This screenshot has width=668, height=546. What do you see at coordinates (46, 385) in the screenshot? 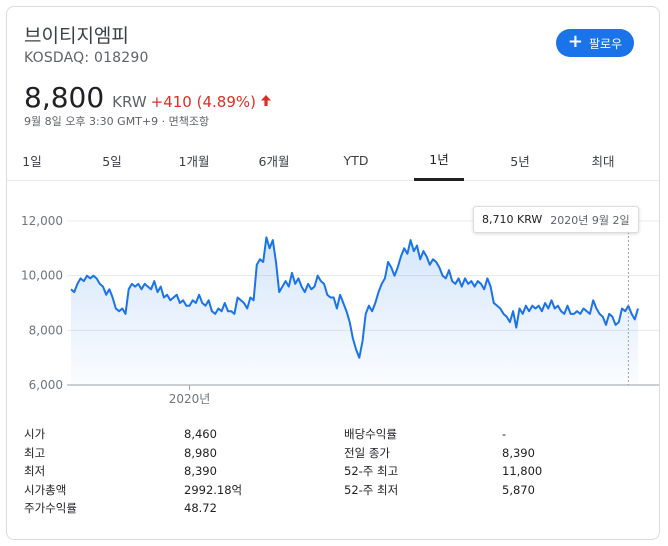
I see `y-tick-label: 6,000` at bounding box center [46, 385].